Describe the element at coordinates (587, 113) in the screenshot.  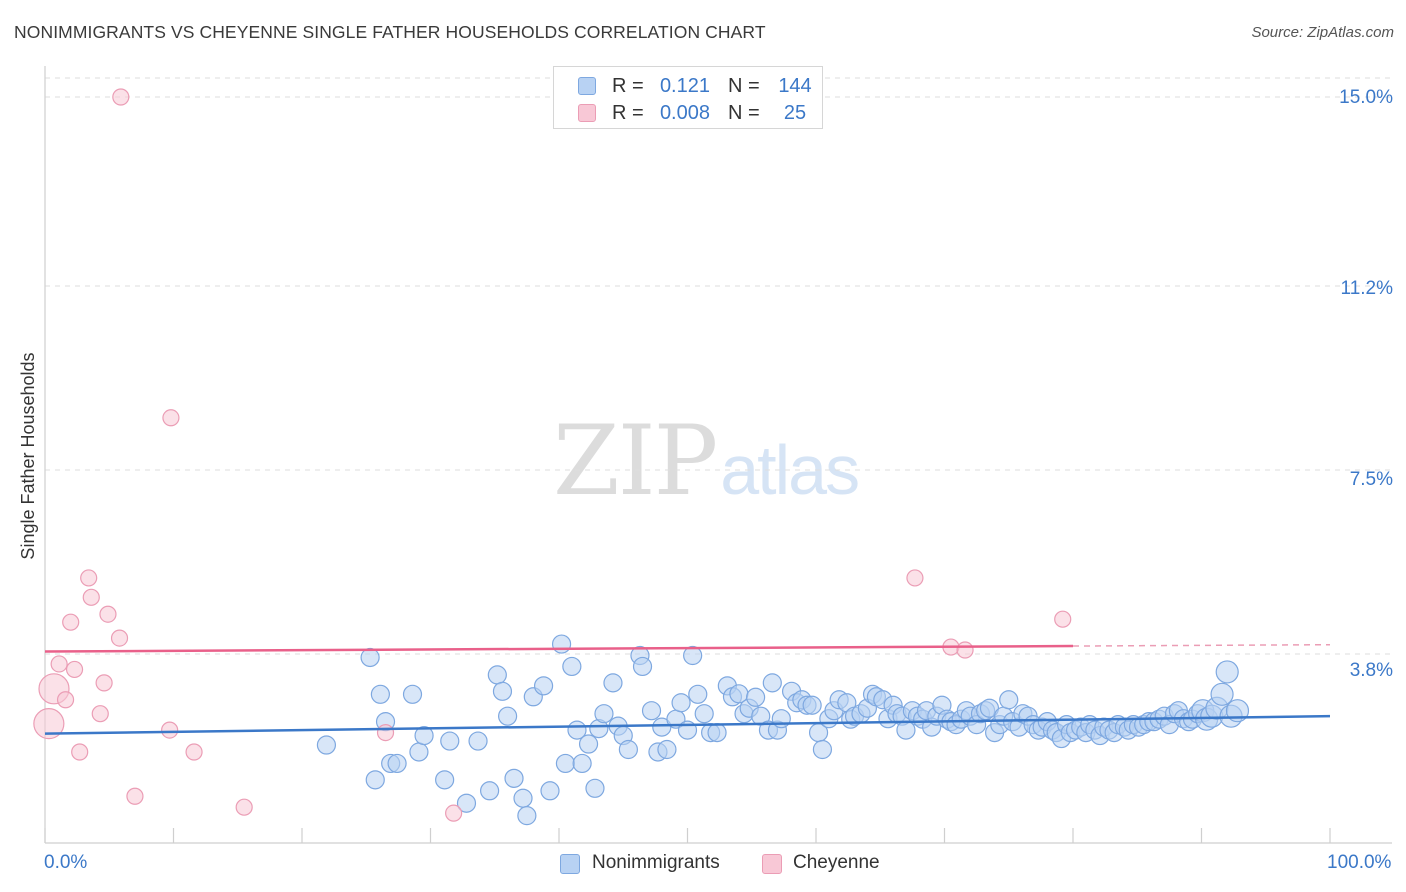
I see `legend-swatch-pink` at that location.